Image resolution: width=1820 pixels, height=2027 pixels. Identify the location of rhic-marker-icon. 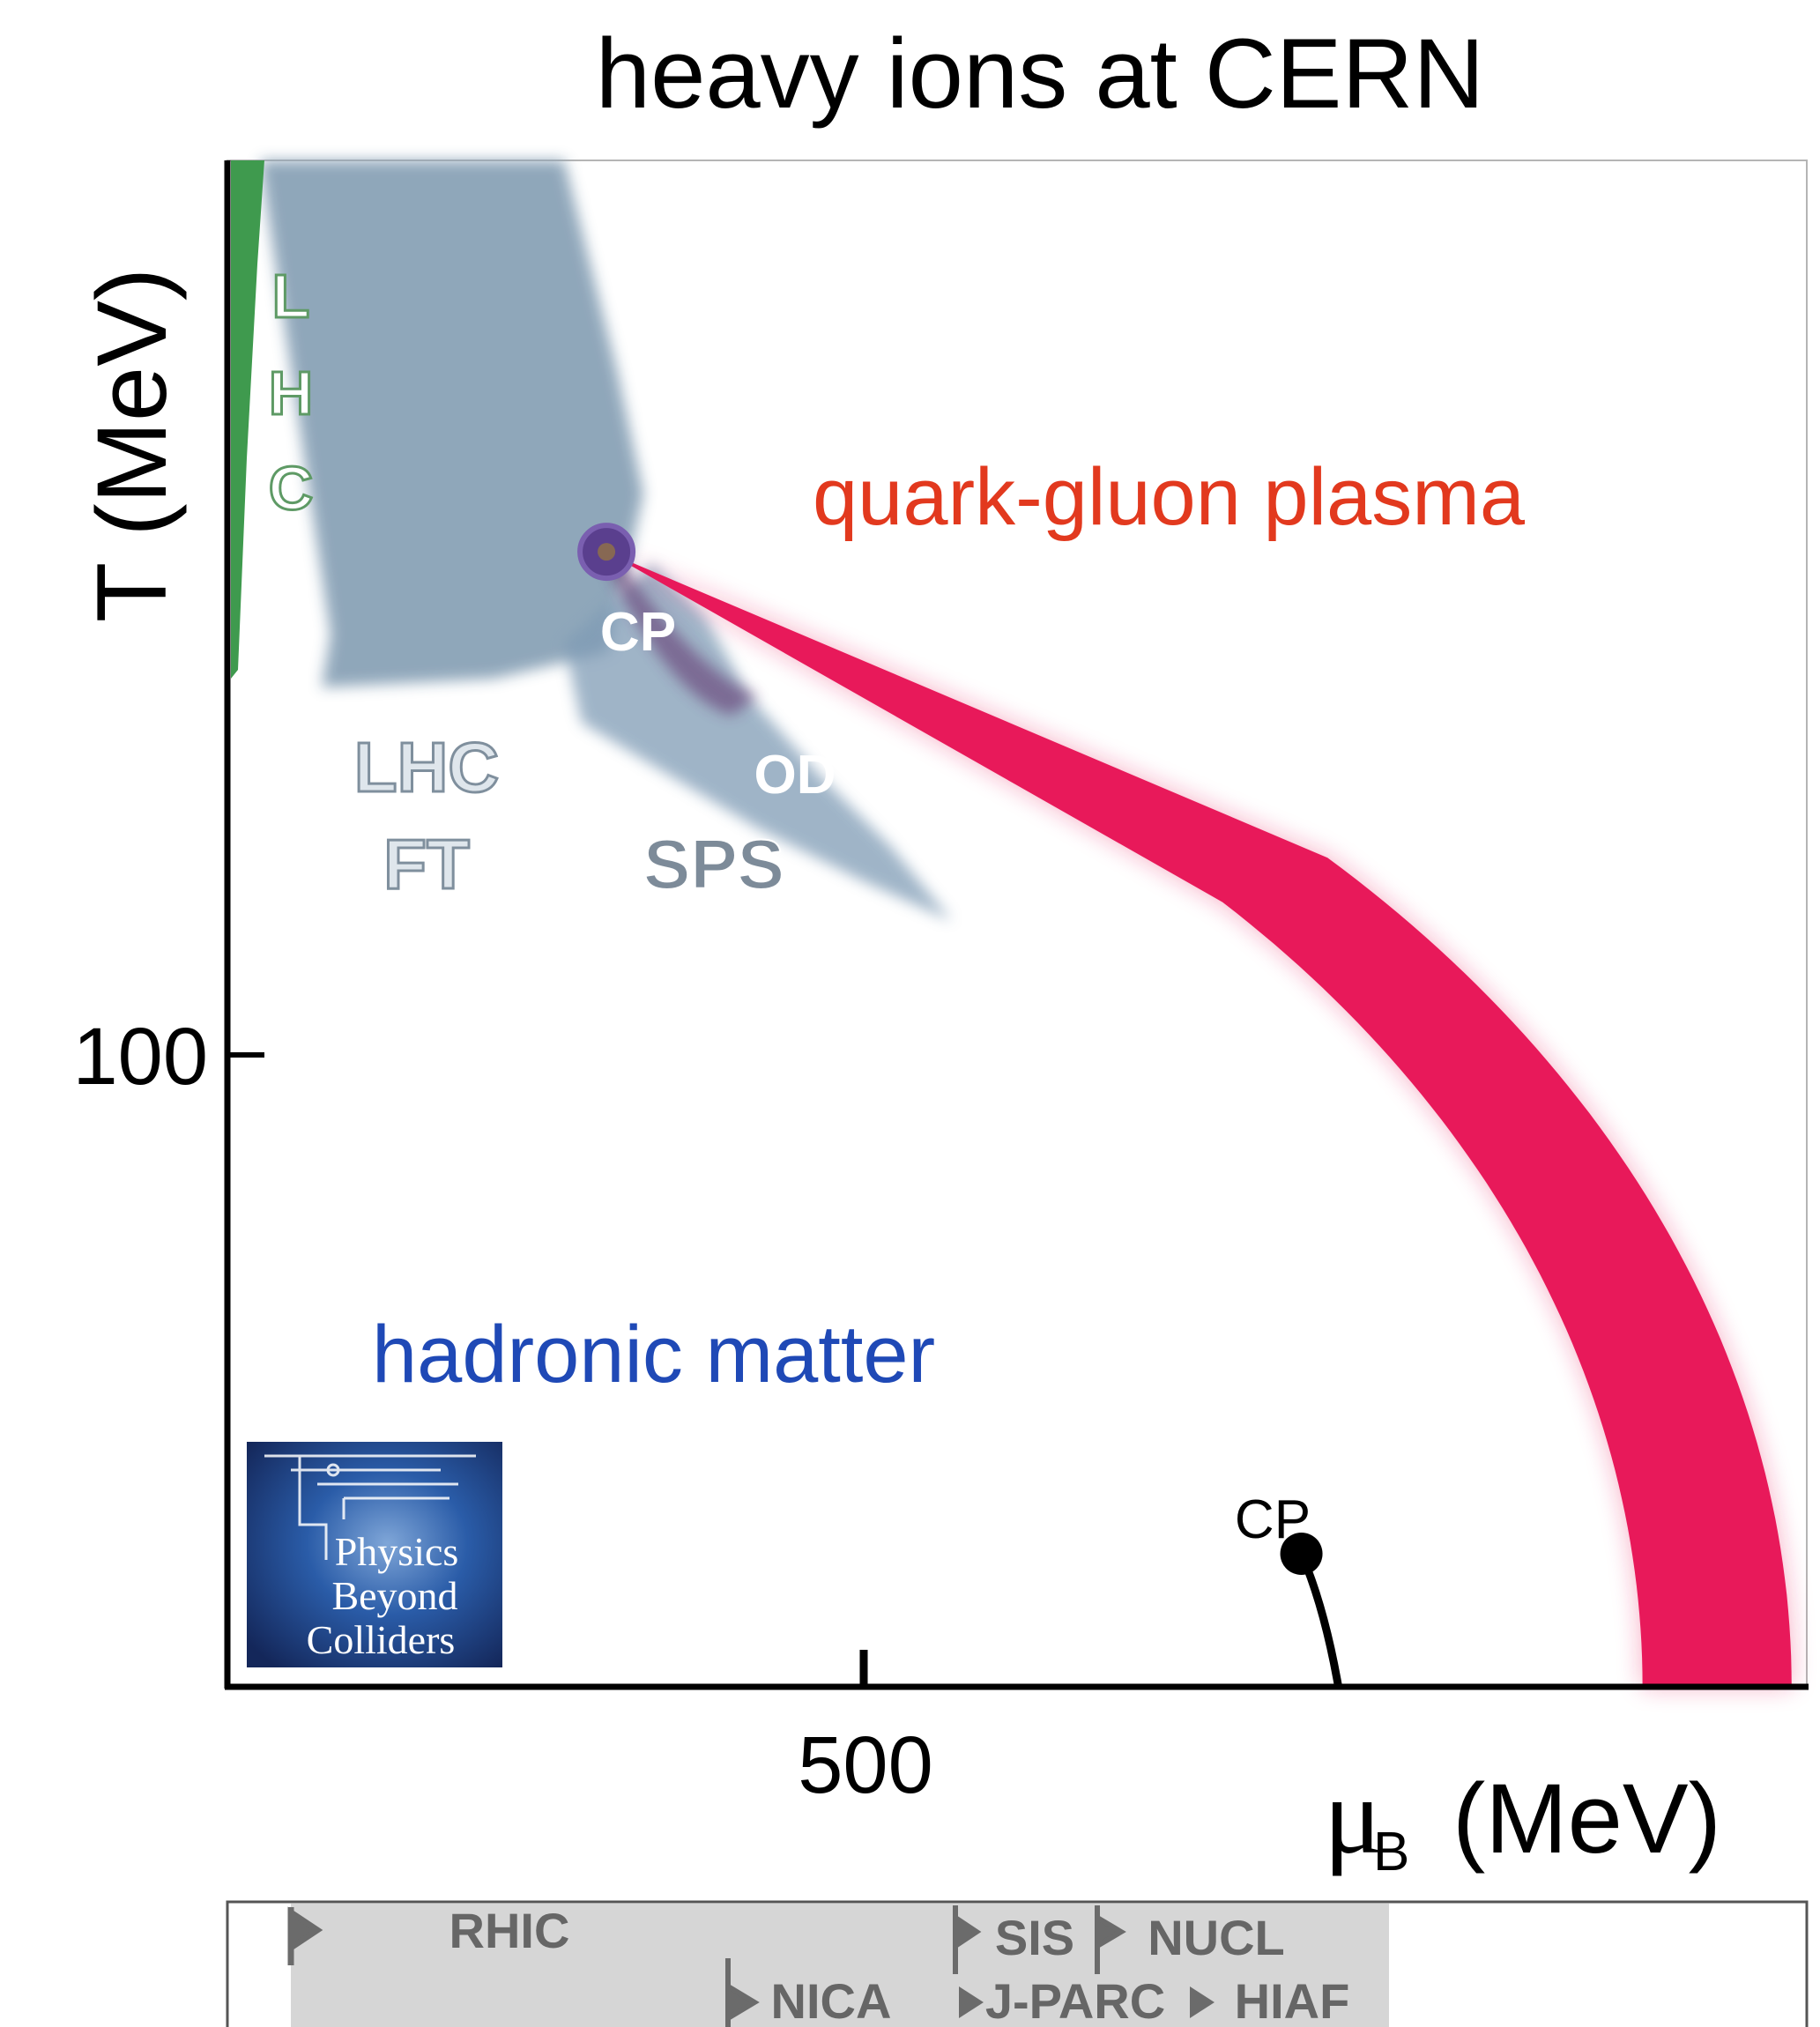
(305, 1935).